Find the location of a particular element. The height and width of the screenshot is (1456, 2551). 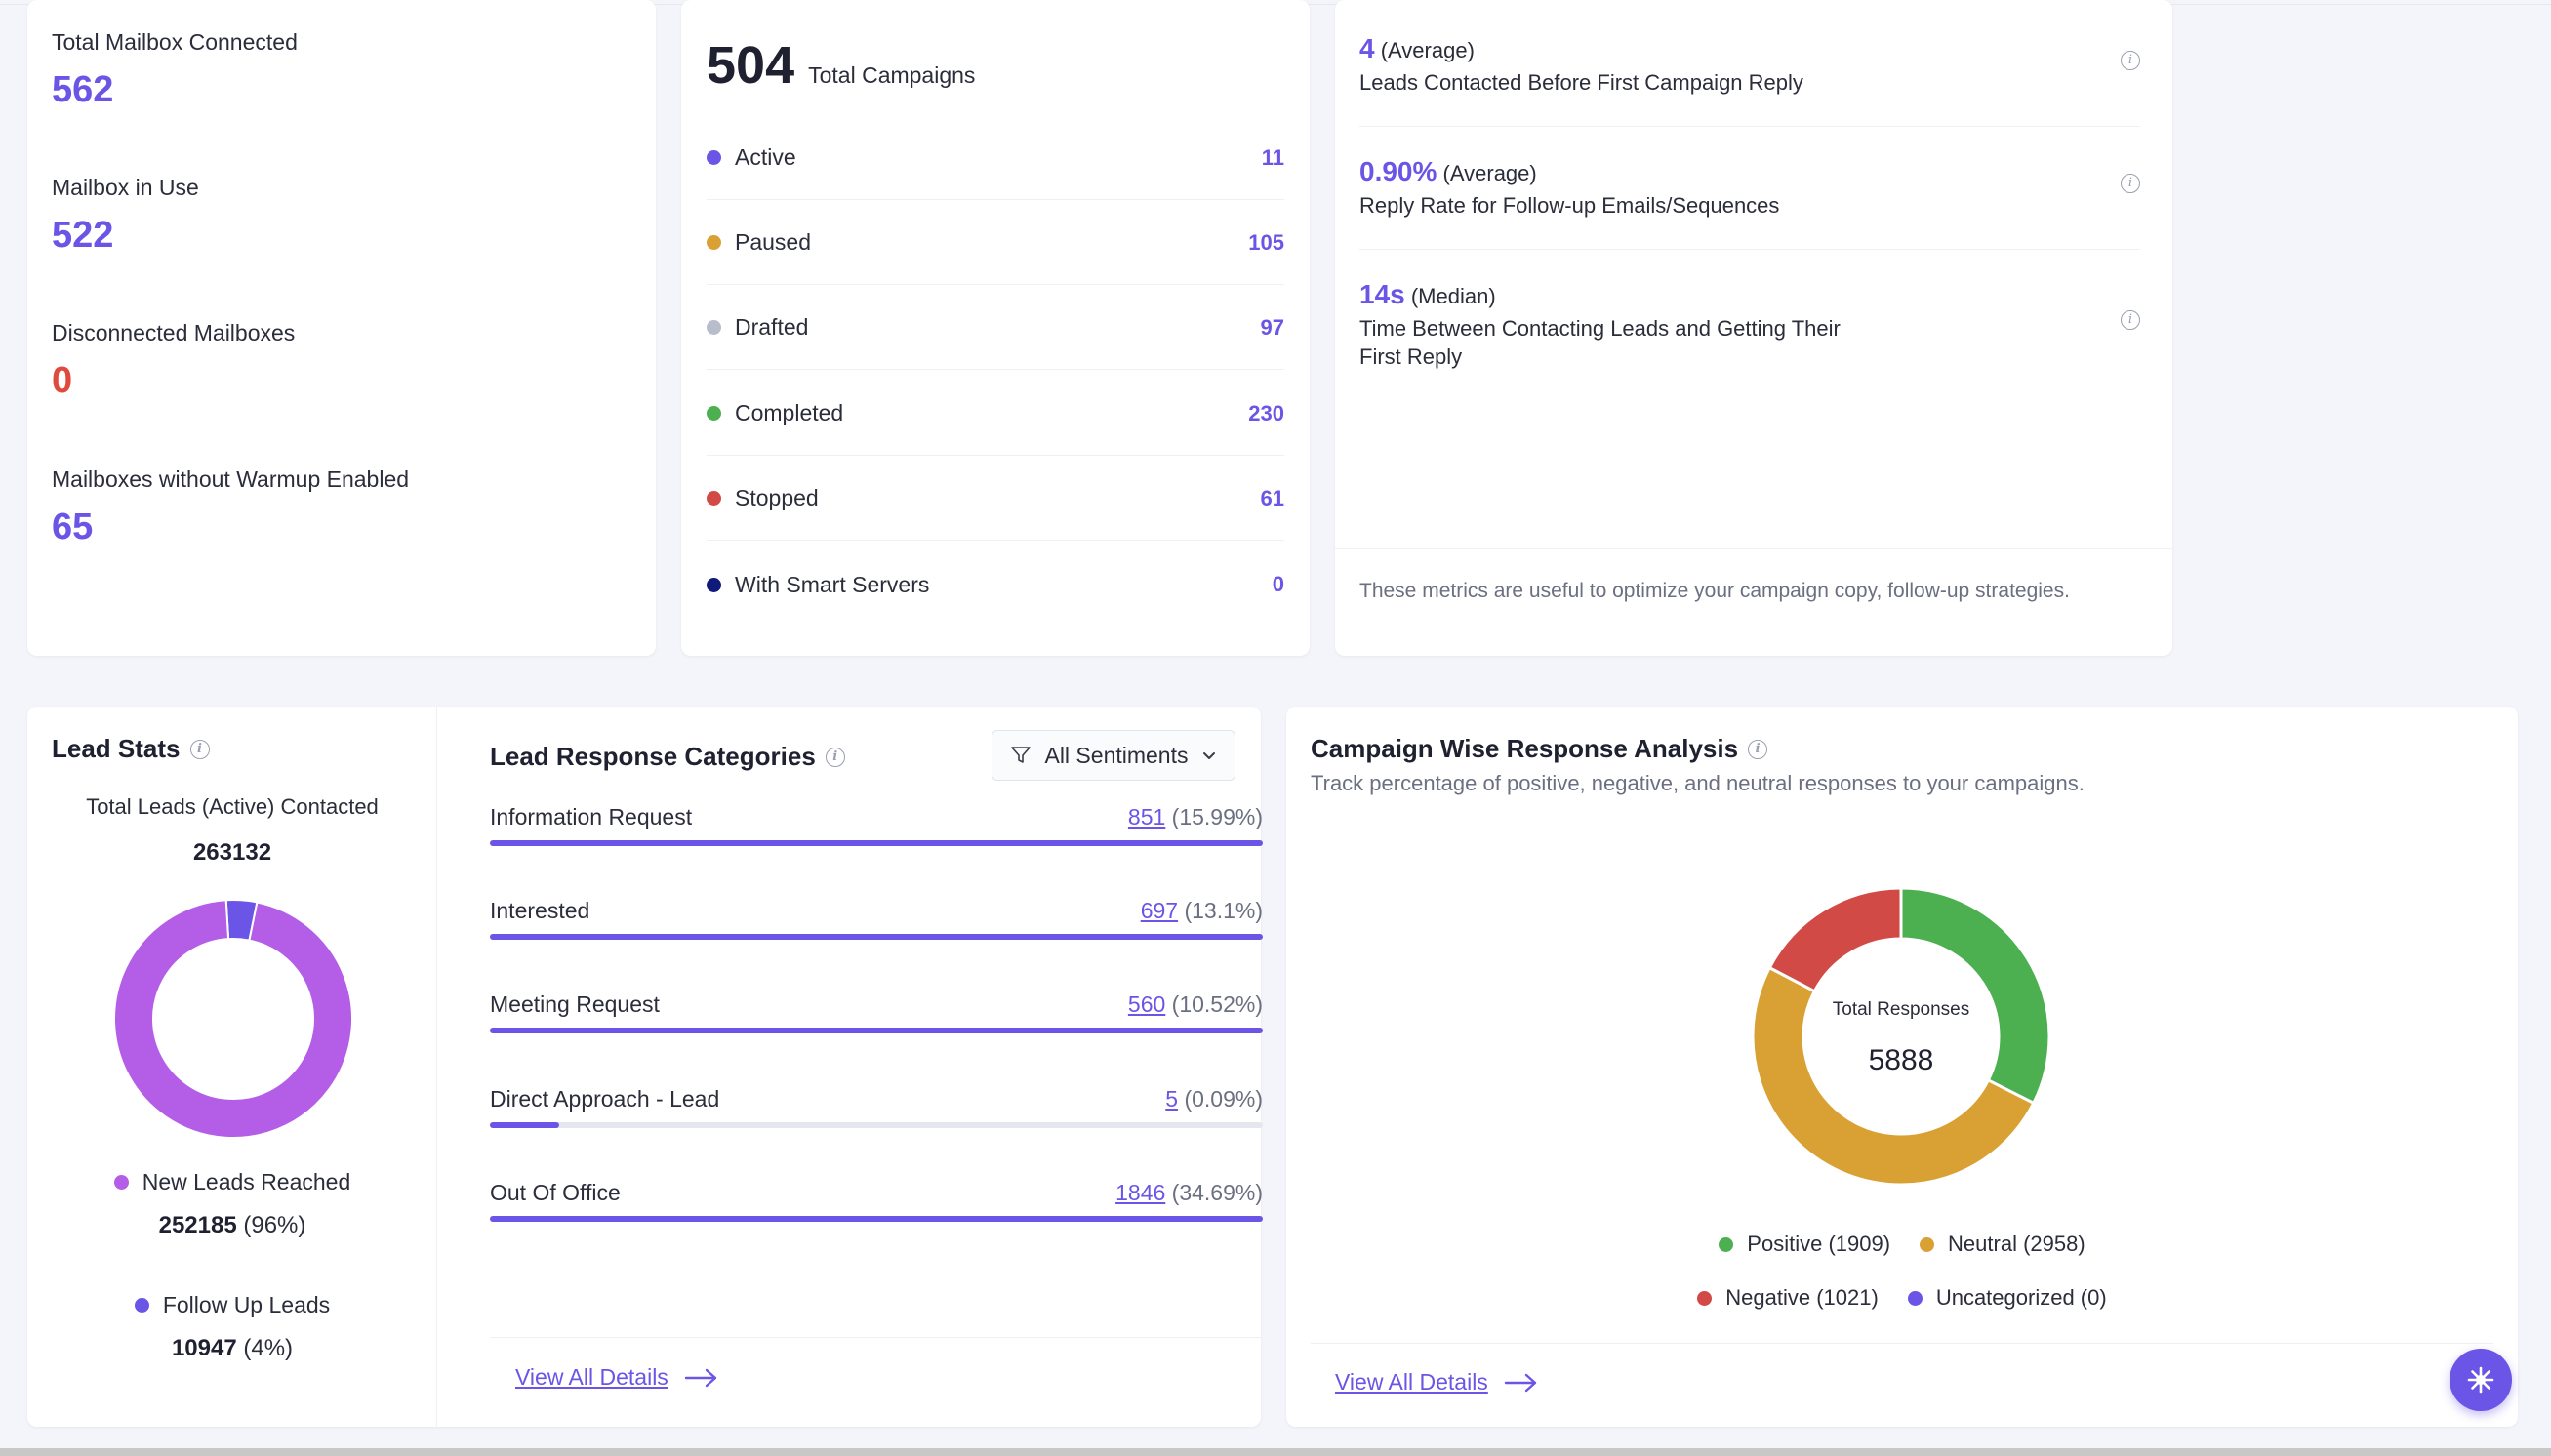

sentiment-filter-dropdown: All Sentiments is located at coordinates (1113, 755).